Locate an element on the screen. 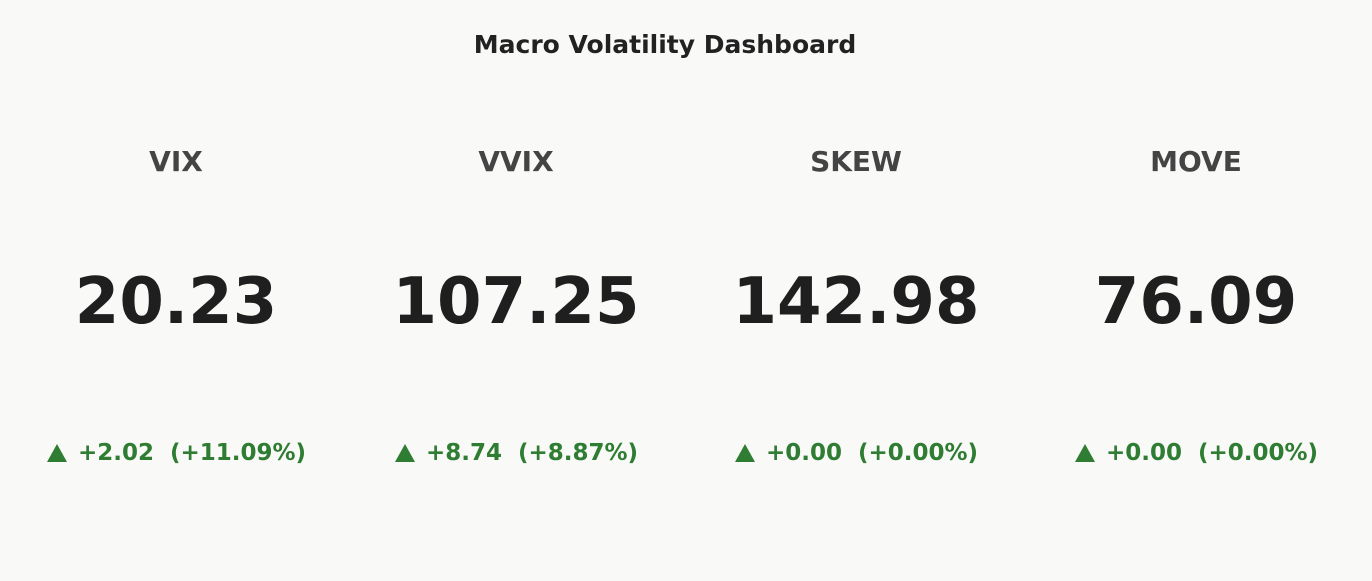 The height and width of the screenshot is (581, 1372). indicator-value: 107.25 is located at coordinates (516, 302).